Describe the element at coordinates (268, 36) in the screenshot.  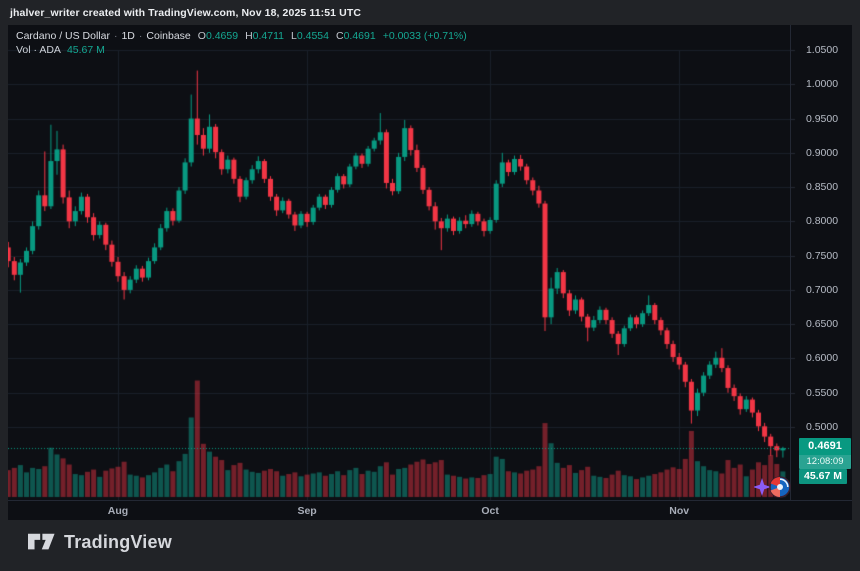
I see `high-value: 0.4711` at that location.